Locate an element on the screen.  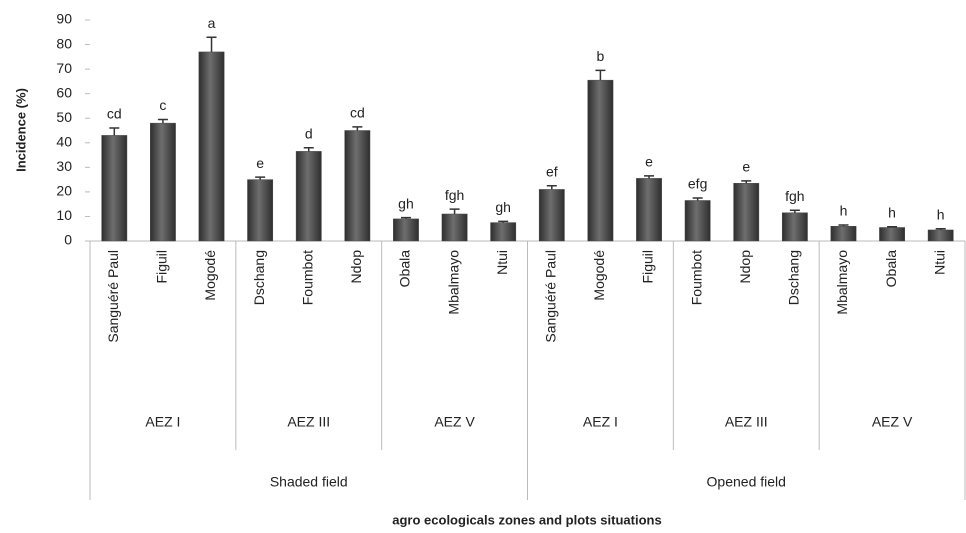
y-tick-label: 70 is located at coordinates (64, 68).